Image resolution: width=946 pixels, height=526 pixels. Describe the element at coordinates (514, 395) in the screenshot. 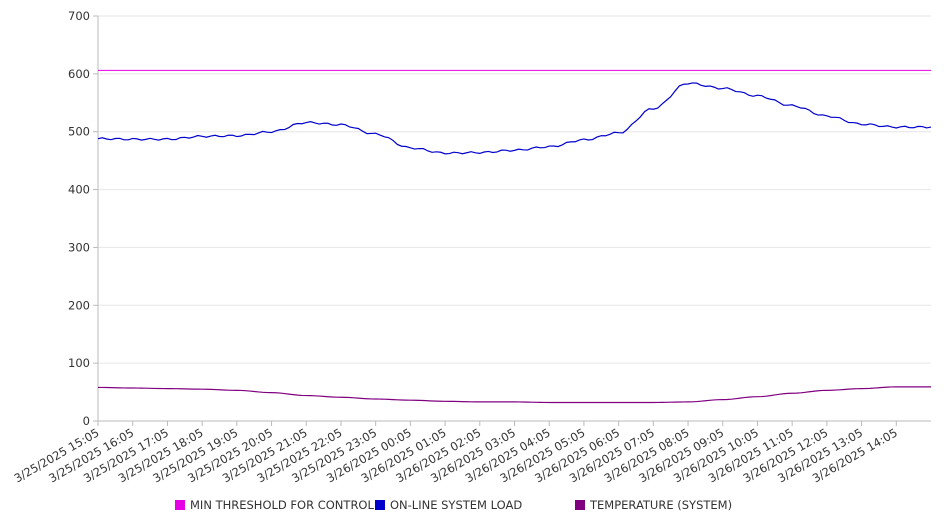

I see `series-line-temperature` at that location.